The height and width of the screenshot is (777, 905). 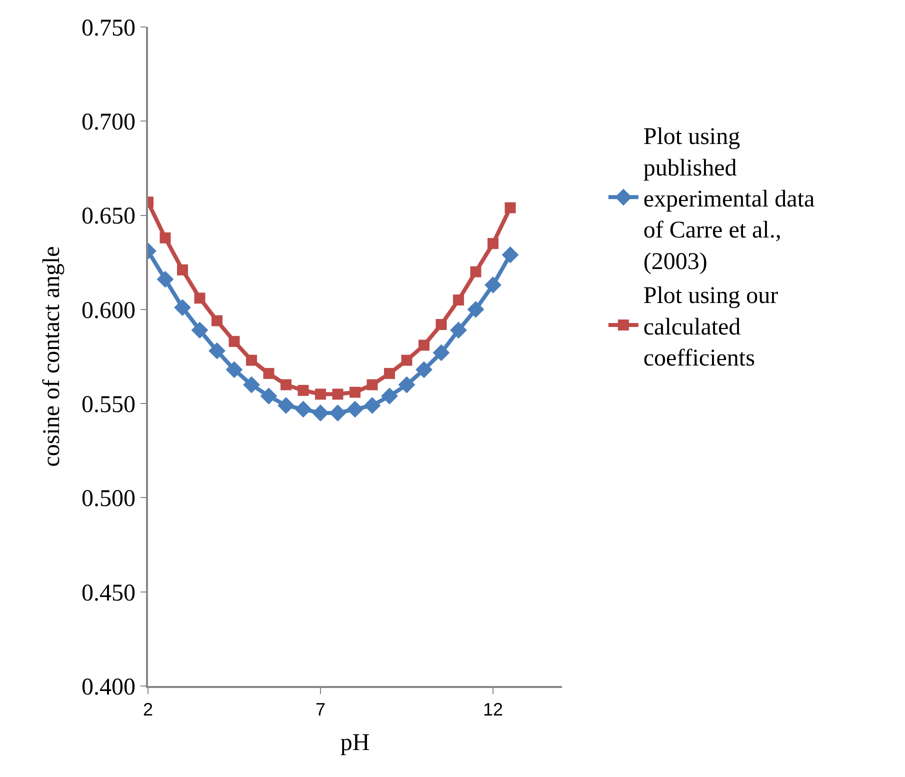 I want to click on legend-label: Plot using published experimental data of Carre et al., (2003), so click(x=729, y=199).